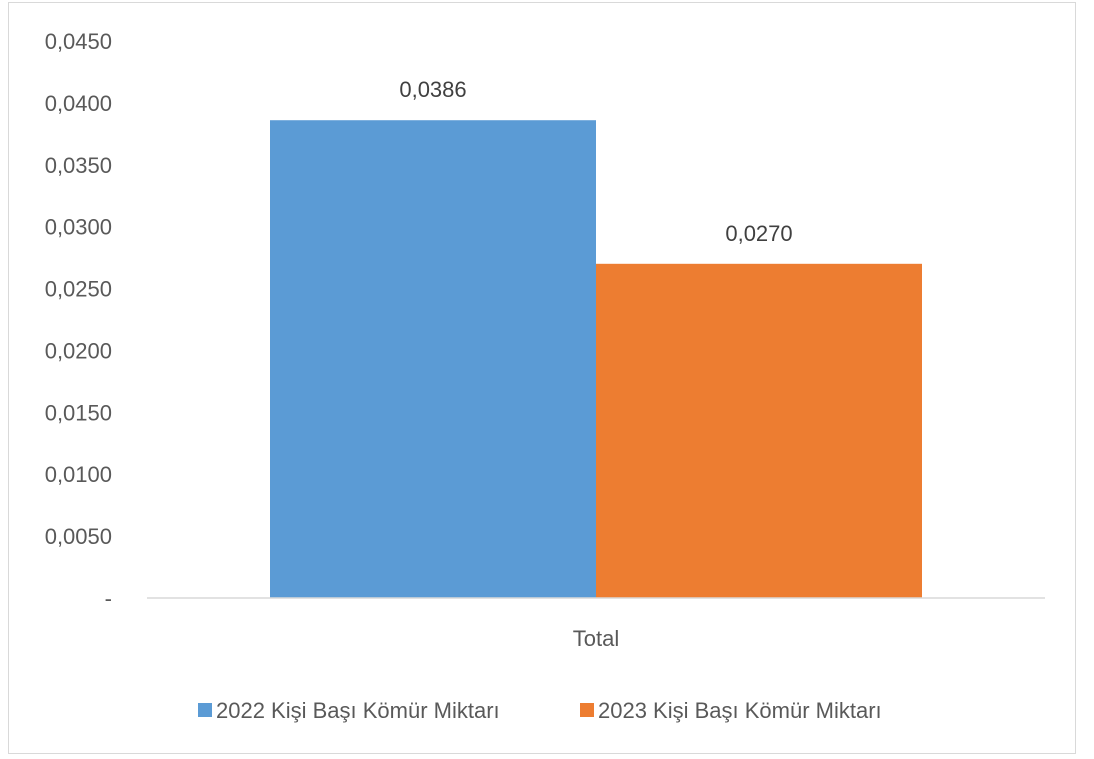  I want to click on data-label: 0,0386, so click(432, 89).